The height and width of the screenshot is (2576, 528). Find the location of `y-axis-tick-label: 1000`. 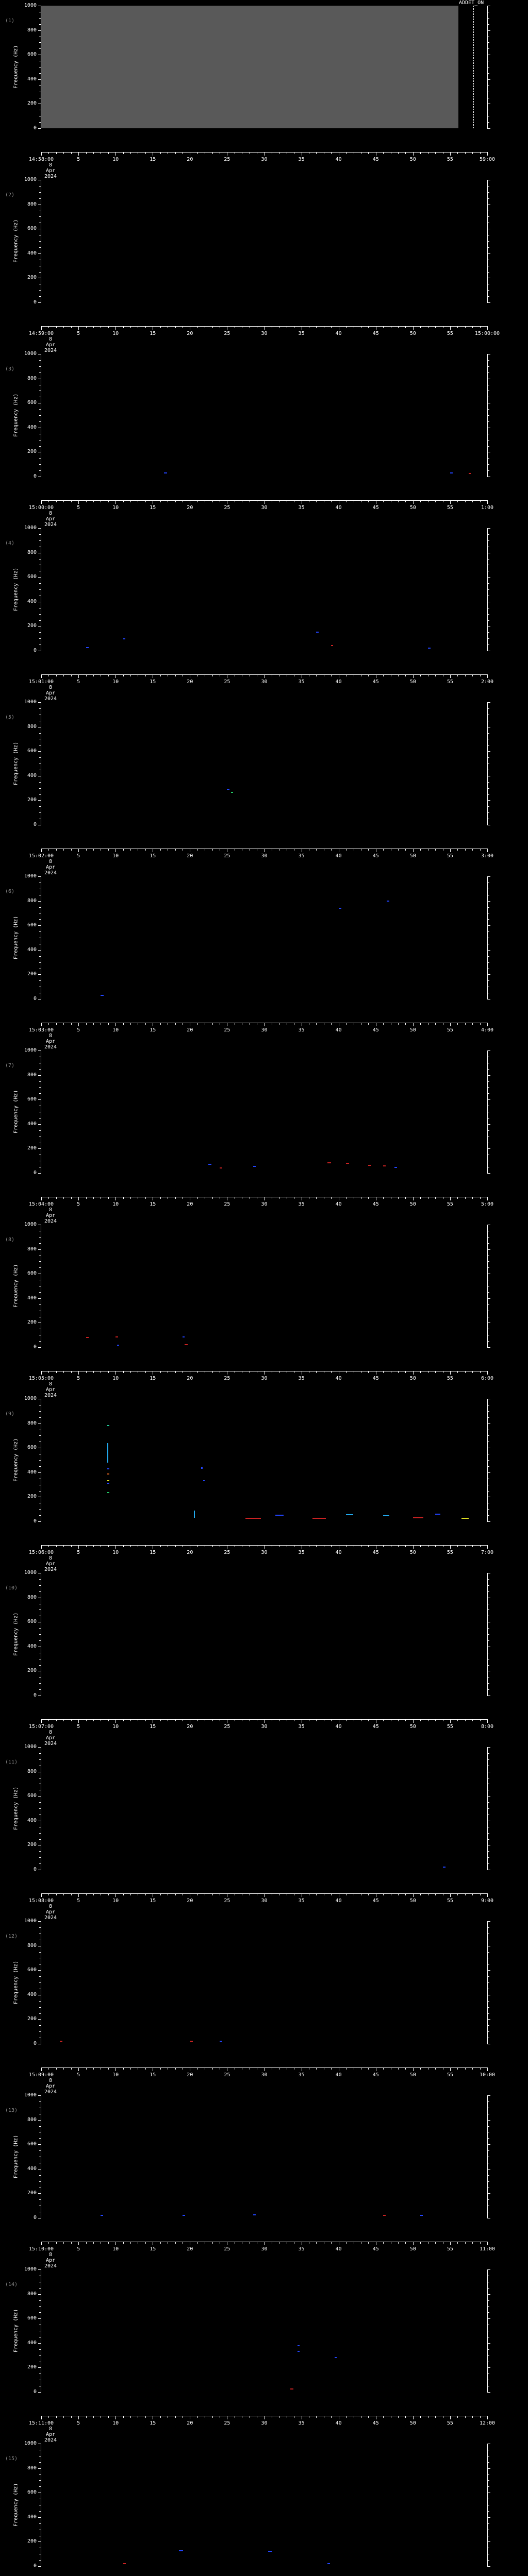

y-axis-tick-label: 1000 is located at coordinates (31, 876).